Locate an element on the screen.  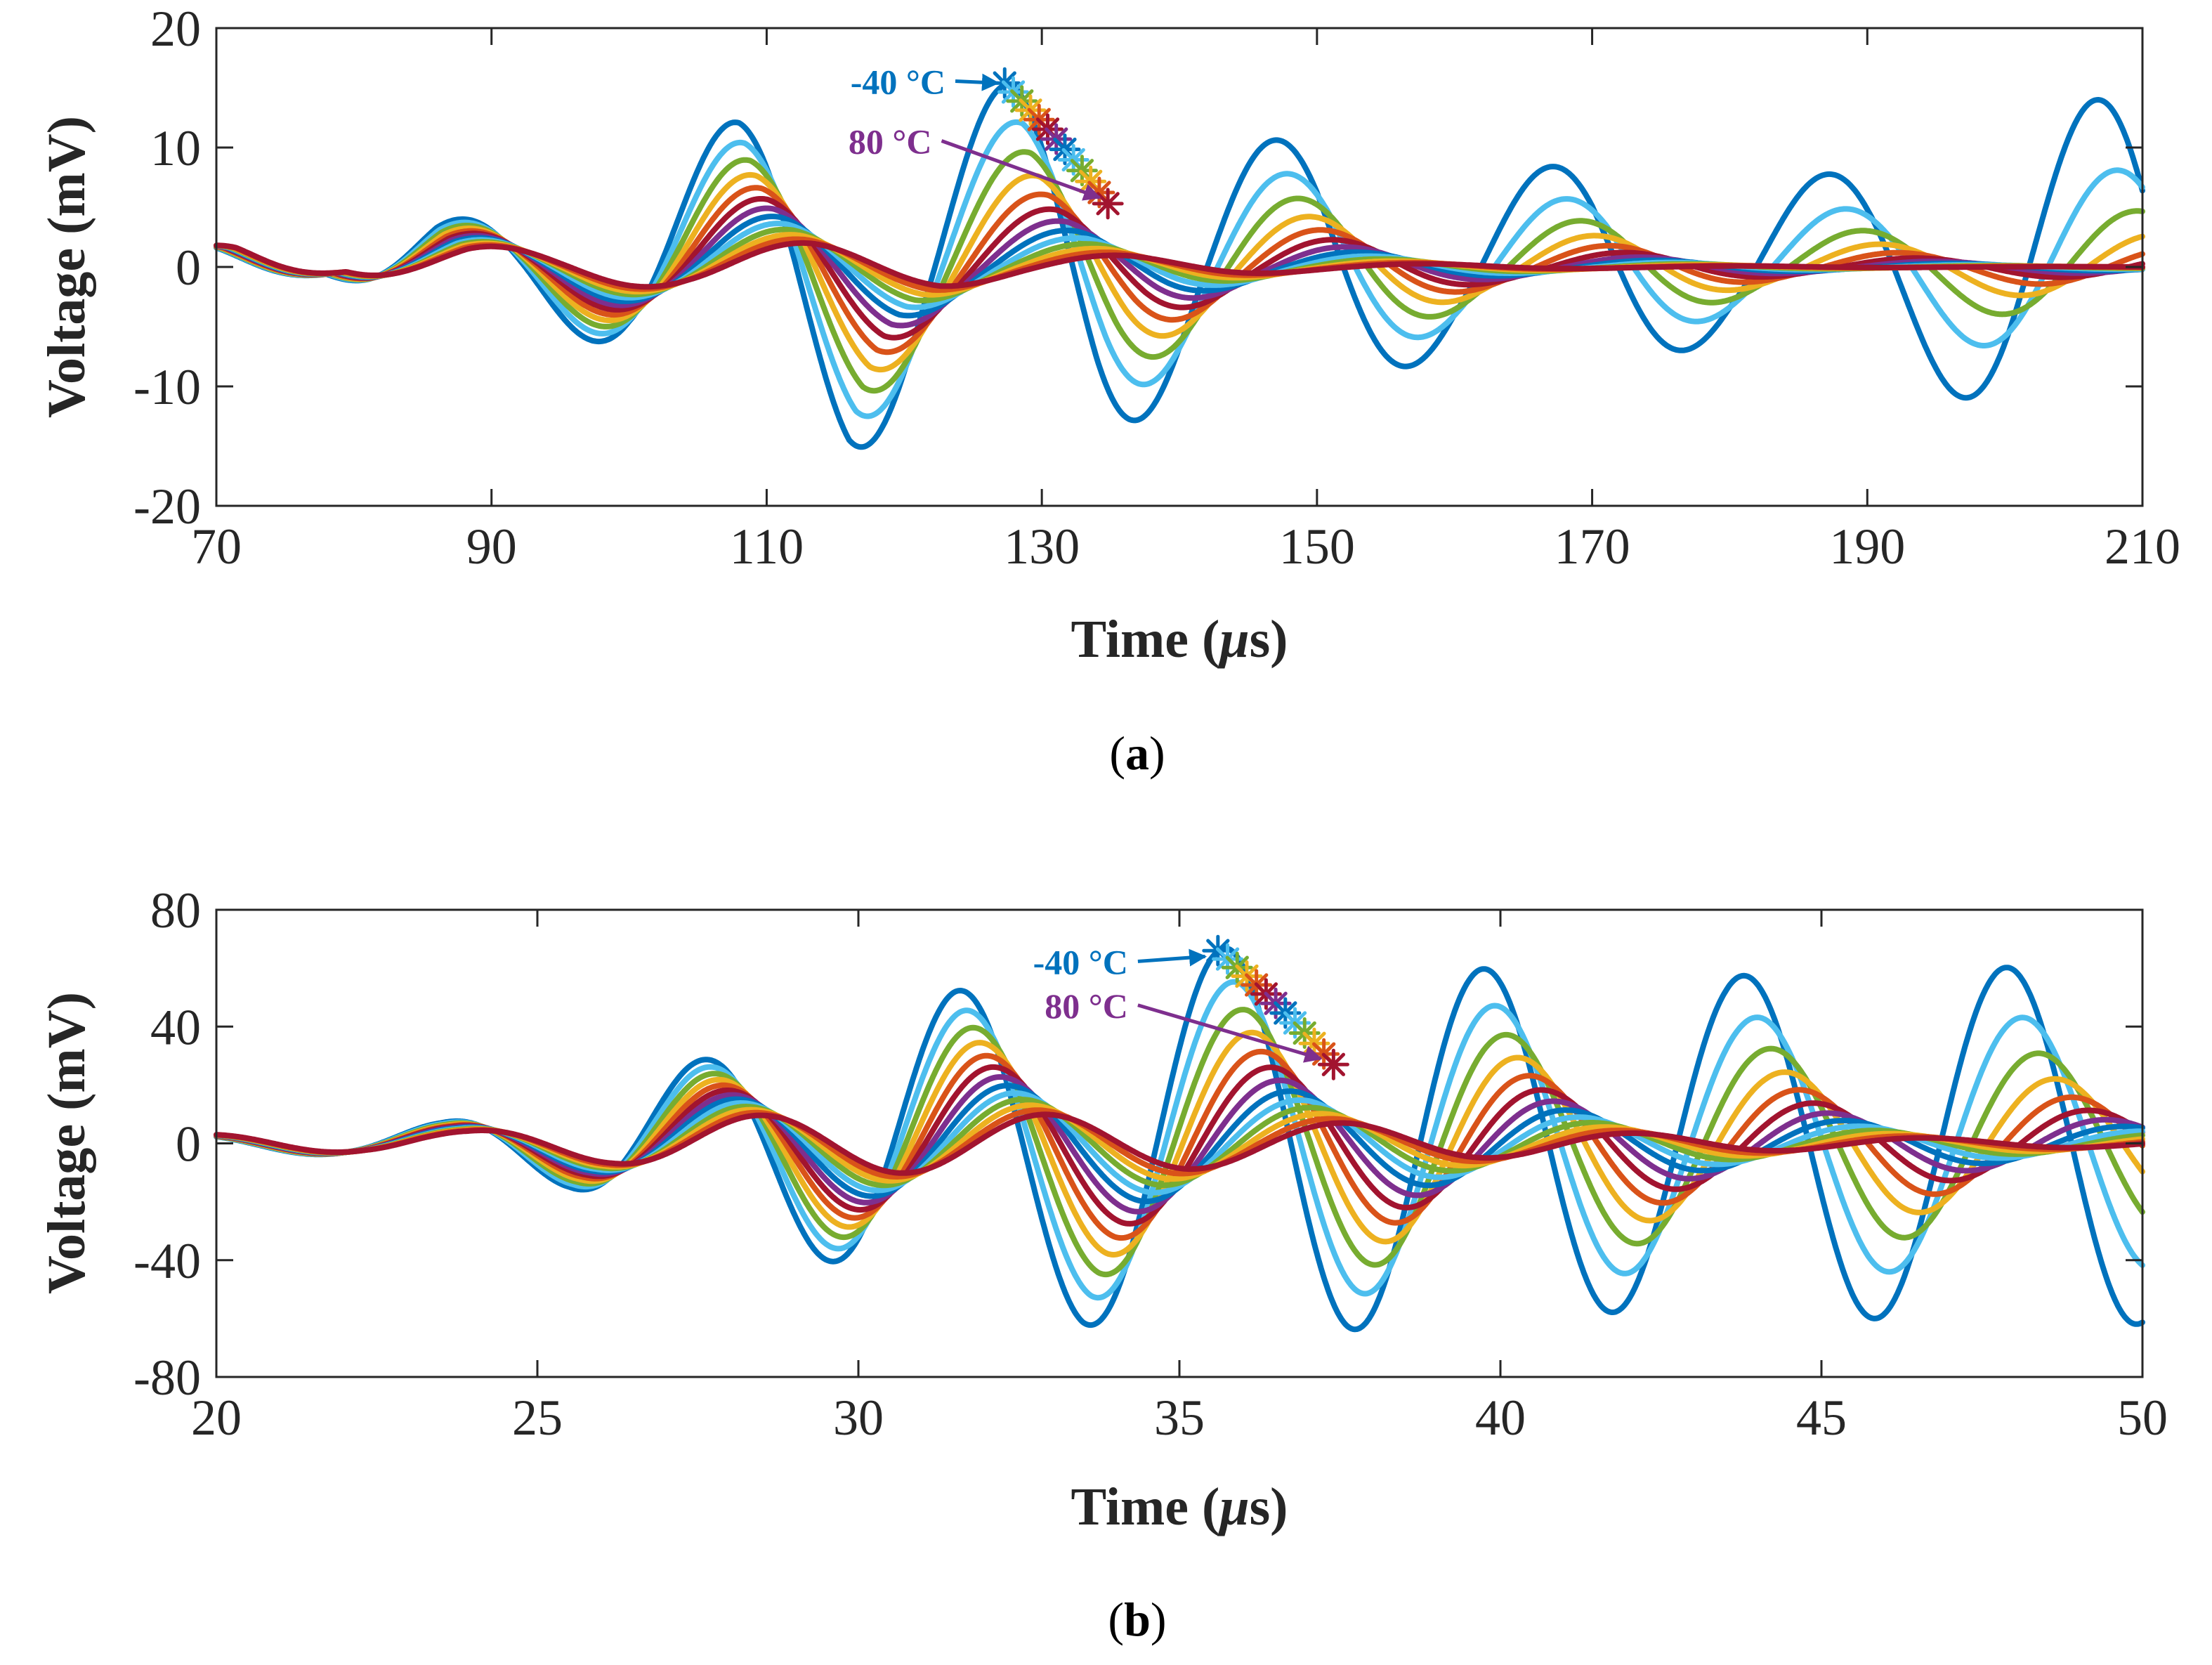
x-tick-label-a-5: 170 is located at coordinates (1592, 546).